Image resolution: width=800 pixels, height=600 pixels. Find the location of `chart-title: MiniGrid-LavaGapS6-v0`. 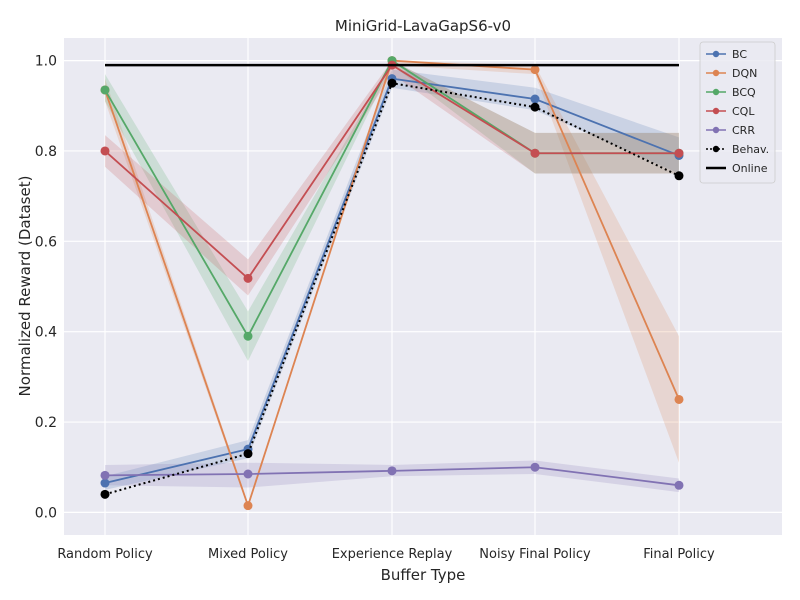

chart-title: MiniGrid-LavaGapS6-v0 is located at coordinates (423, 26).